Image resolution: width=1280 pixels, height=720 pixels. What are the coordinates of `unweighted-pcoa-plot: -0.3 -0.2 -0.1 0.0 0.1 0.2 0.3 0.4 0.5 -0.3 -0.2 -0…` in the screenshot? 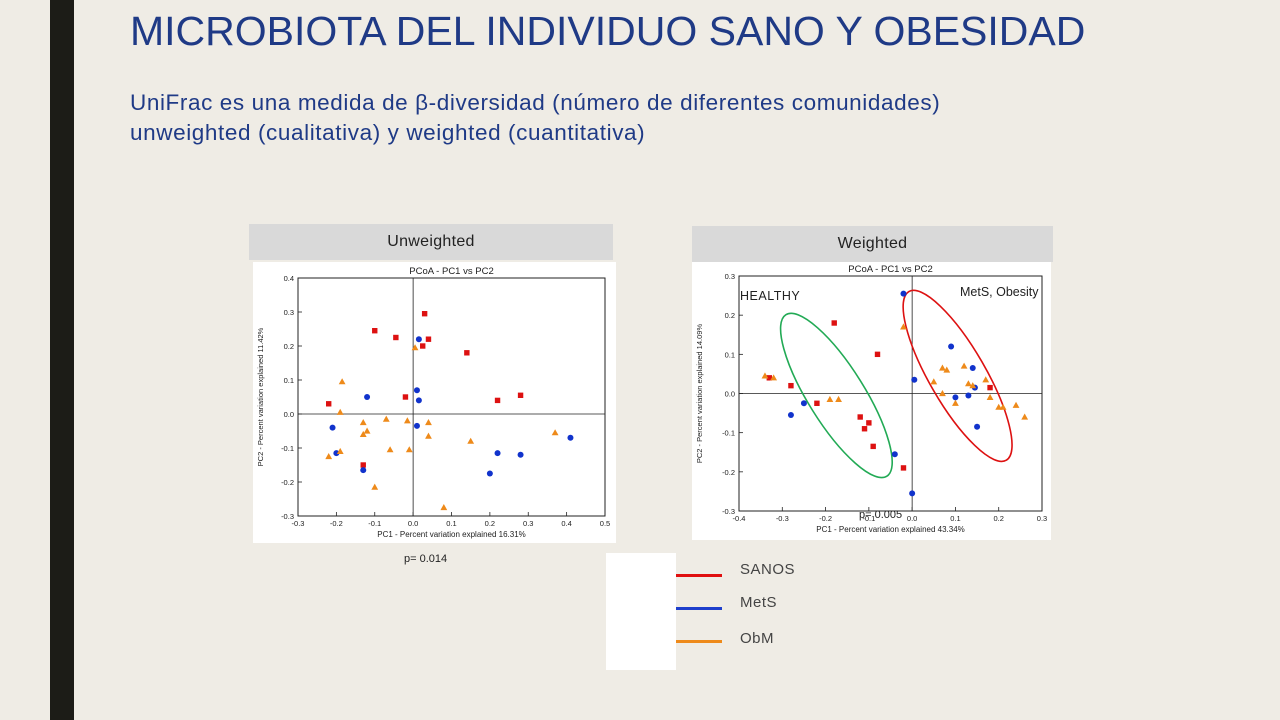 It's located at (434, 402).